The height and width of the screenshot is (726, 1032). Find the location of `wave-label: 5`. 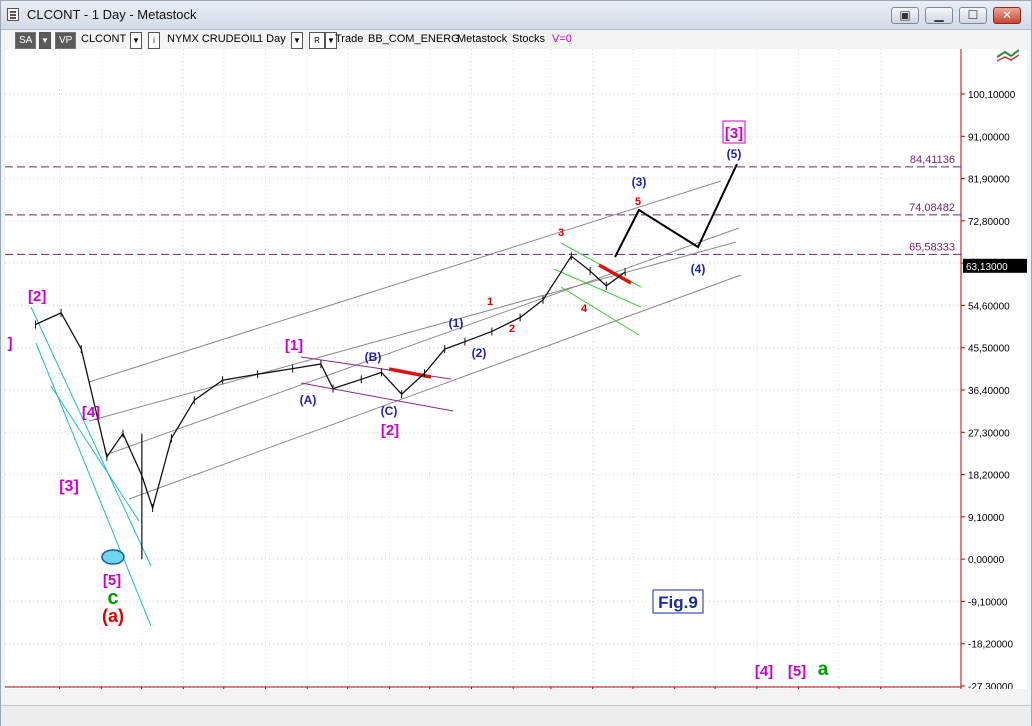

wave-label: 5 is located at coordinates (638, 202).